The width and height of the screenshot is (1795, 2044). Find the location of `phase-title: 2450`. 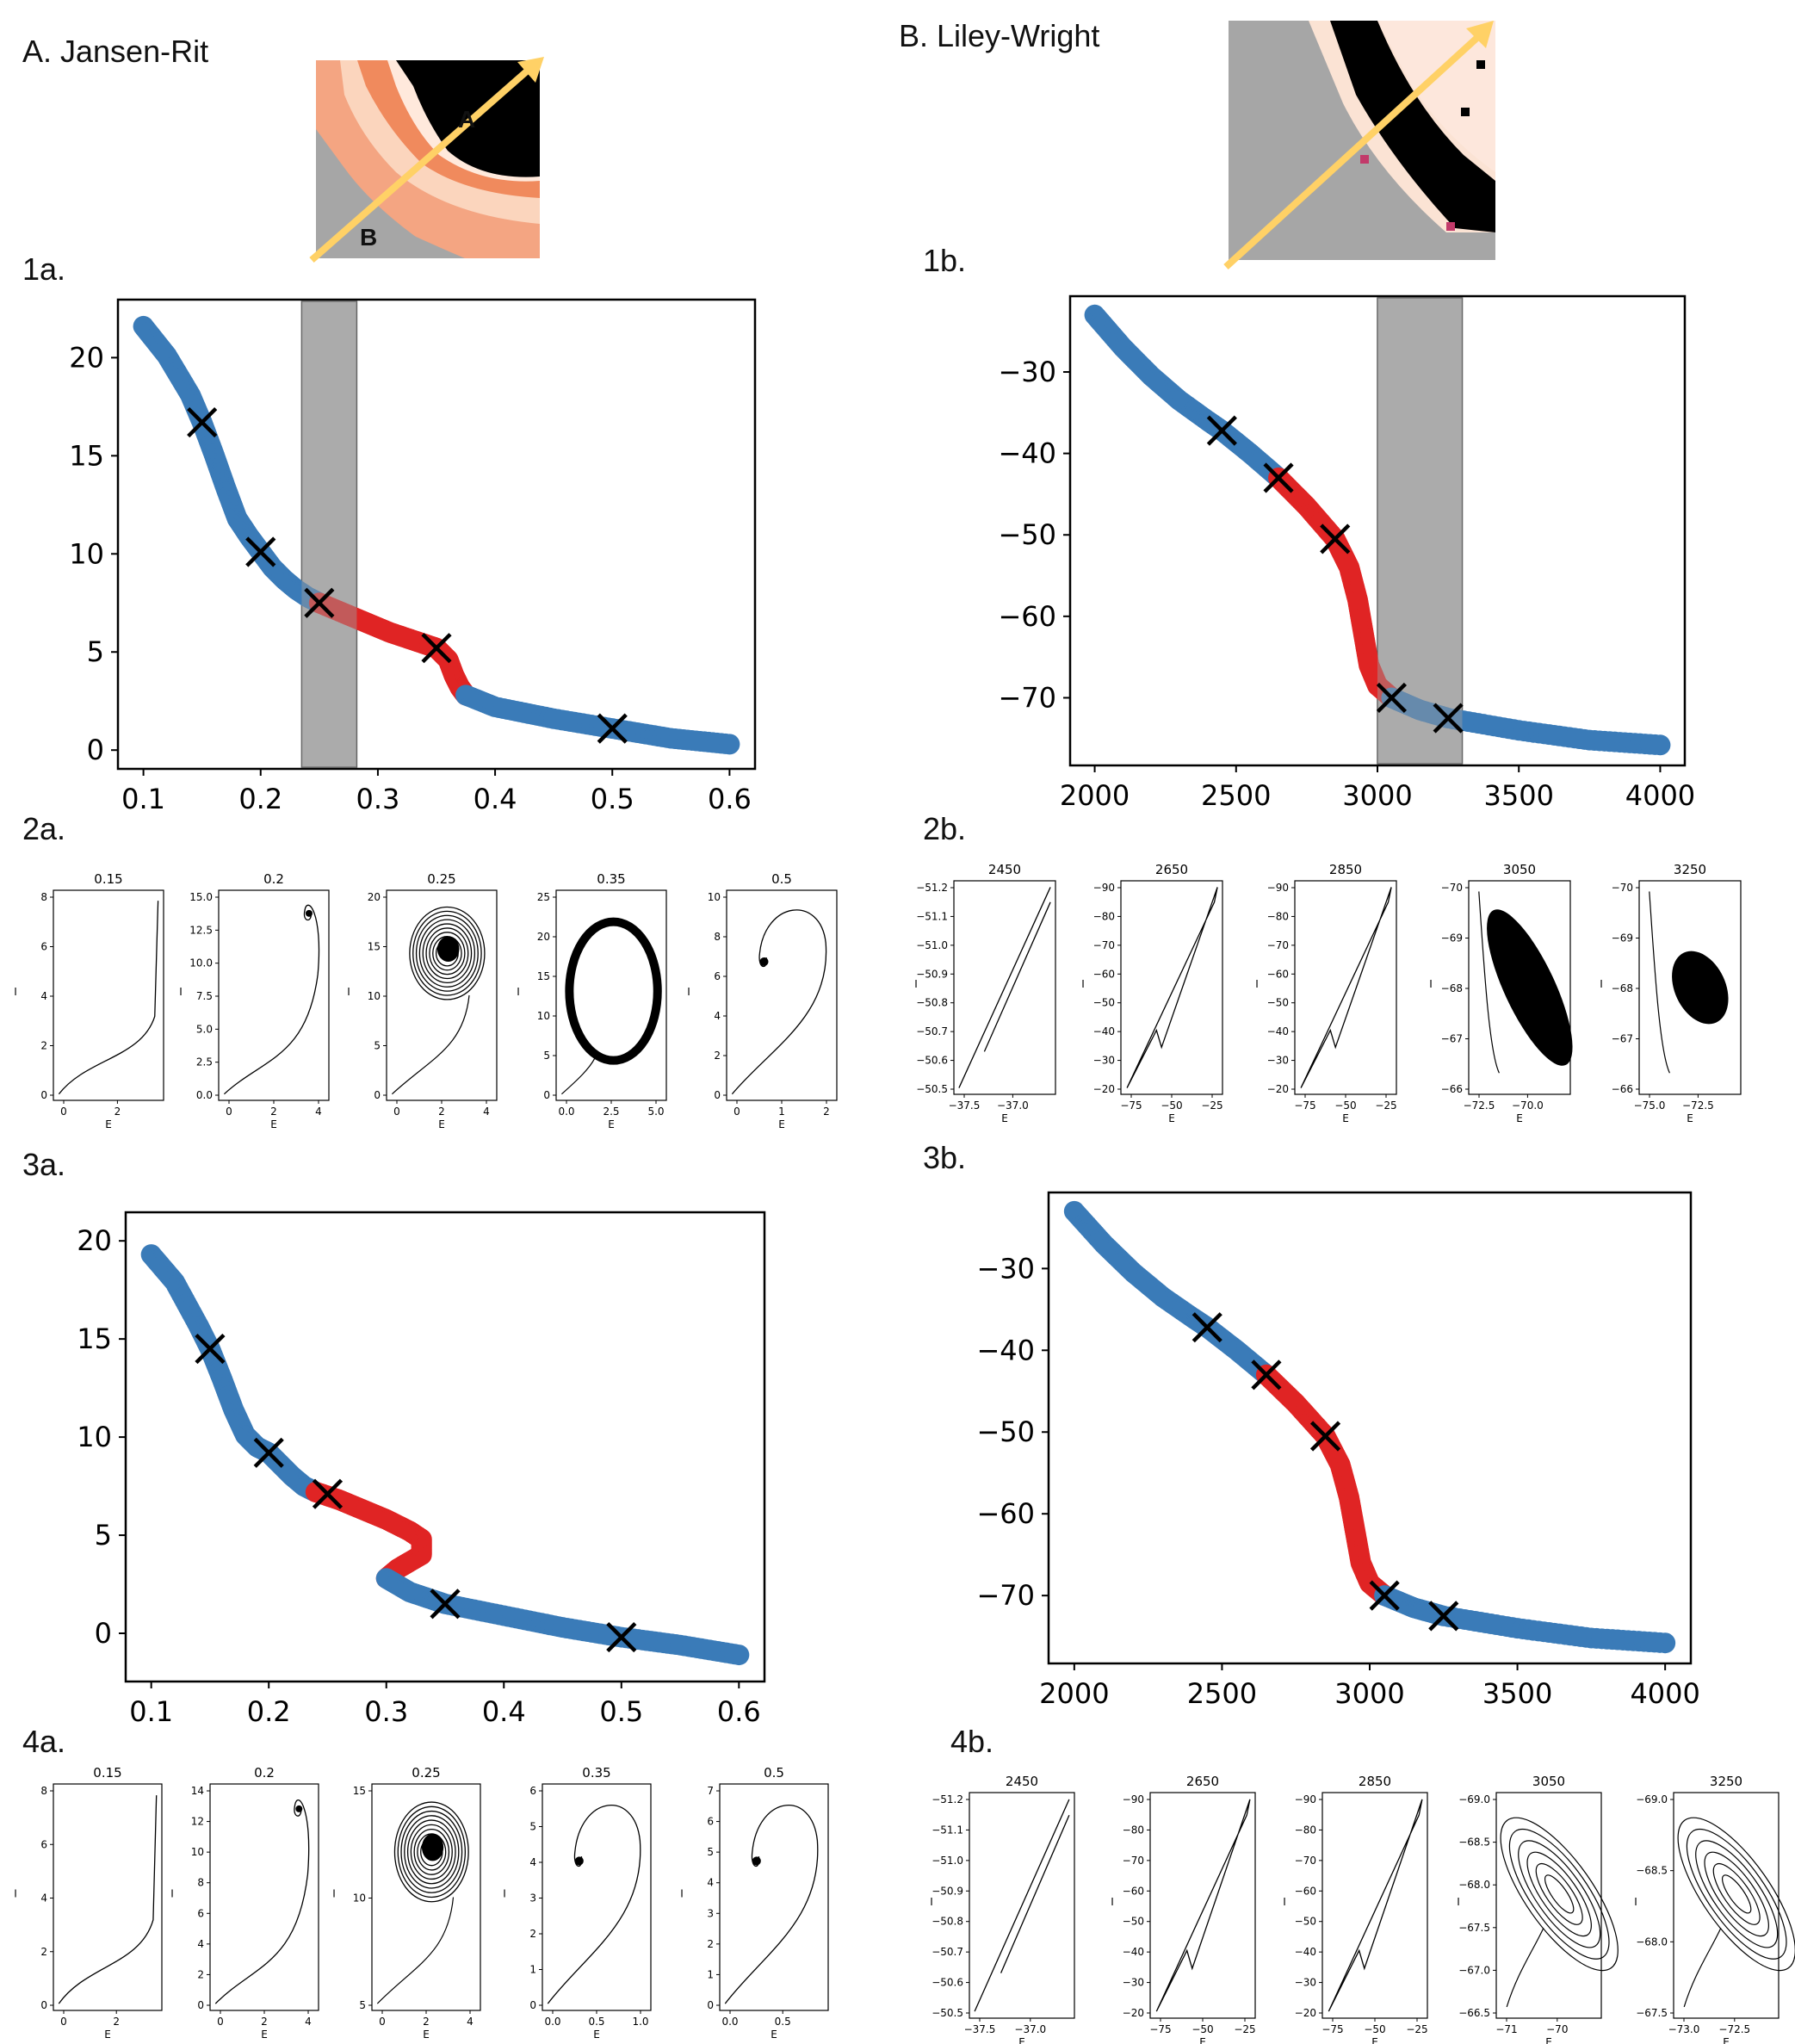

phase-title: 2450 is located at coordinates (1004, 869).